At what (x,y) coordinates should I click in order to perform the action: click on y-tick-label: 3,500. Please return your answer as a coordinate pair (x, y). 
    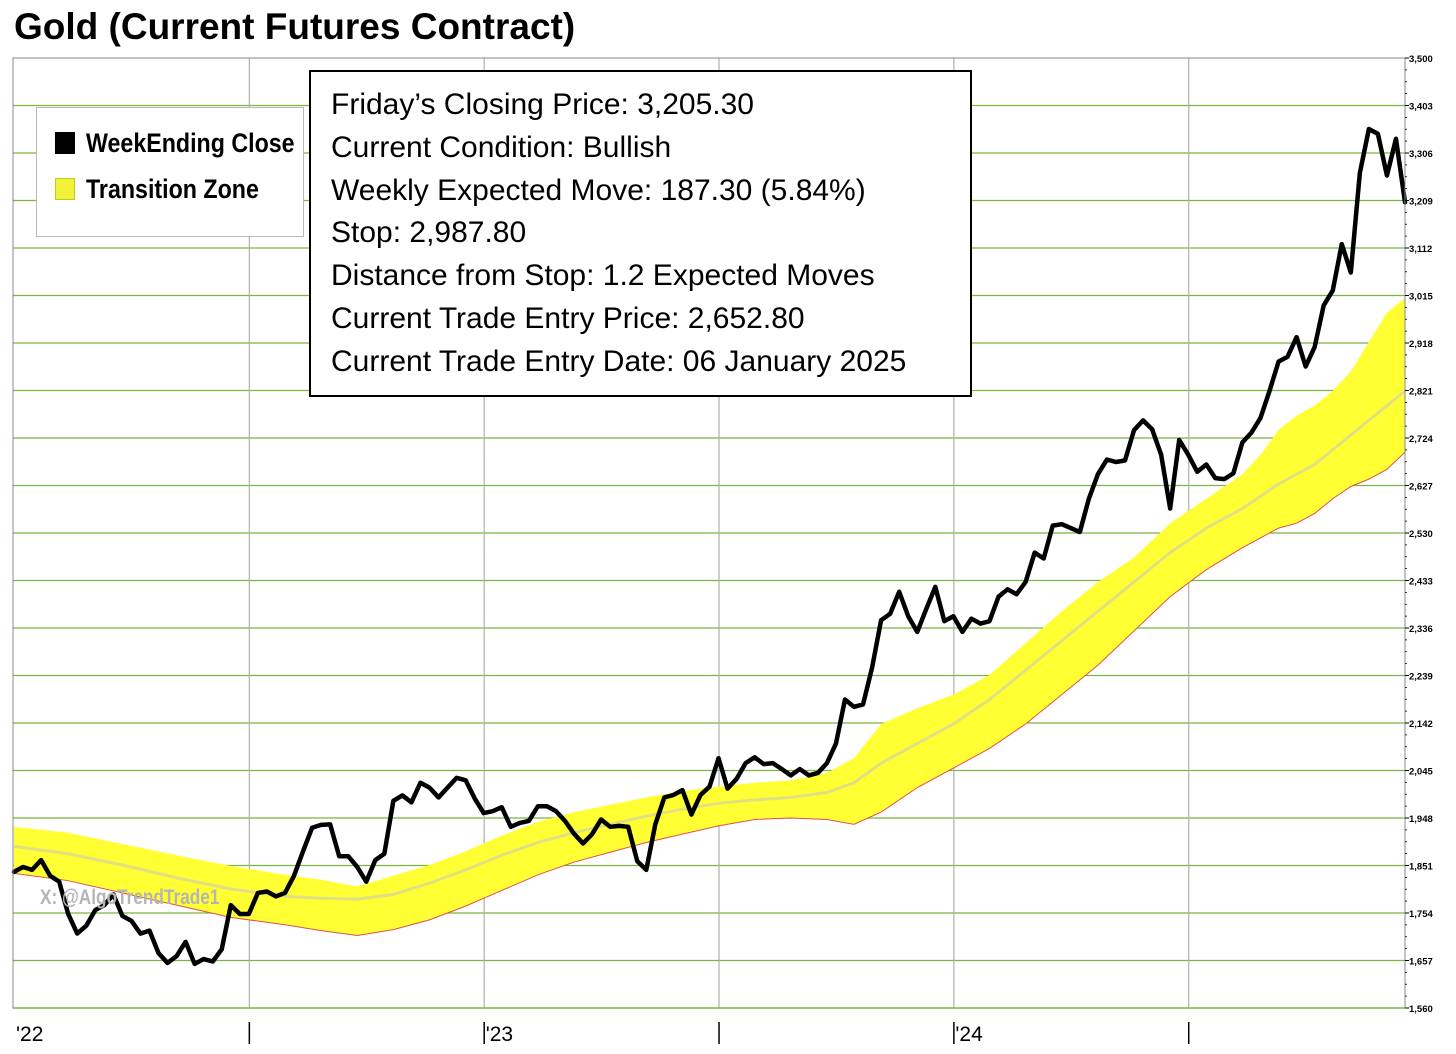
    Looking at the image, I should click on (1421, 59).